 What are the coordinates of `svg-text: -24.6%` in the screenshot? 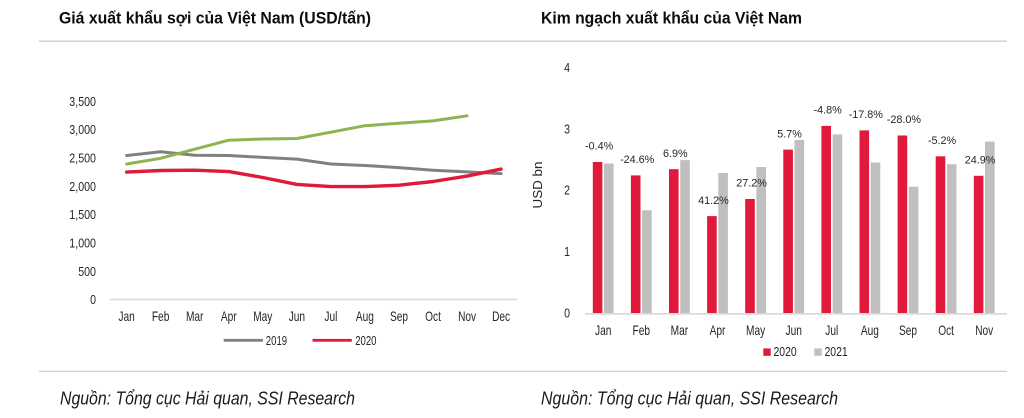 It's located at (637, 160).